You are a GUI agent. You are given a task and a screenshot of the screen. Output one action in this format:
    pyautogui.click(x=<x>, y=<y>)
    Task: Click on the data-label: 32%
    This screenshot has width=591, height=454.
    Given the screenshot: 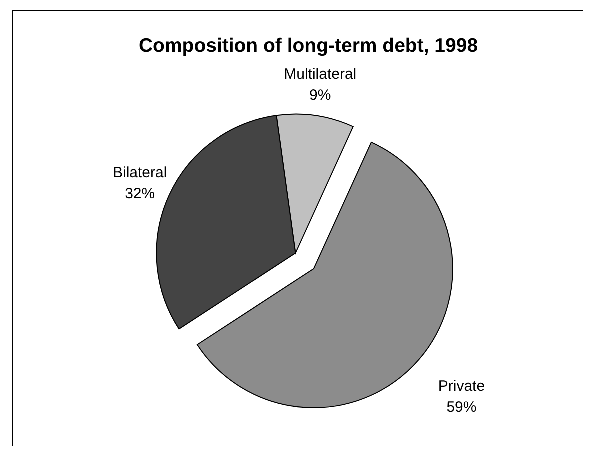 What is the action you would take?
    pyautogui.click(x=140, y=193)
    